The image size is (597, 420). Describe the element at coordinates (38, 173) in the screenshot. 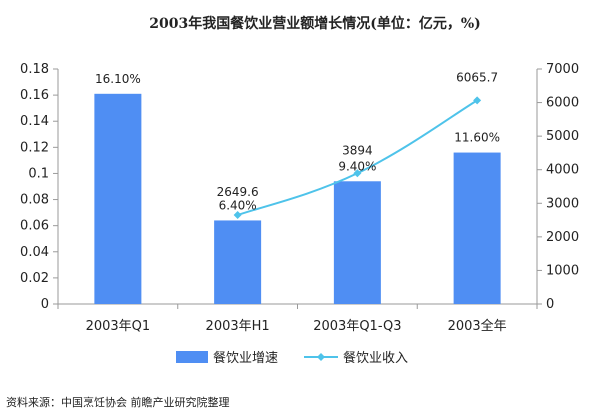

I see `y-left-tick-label: 0.1` at that location.